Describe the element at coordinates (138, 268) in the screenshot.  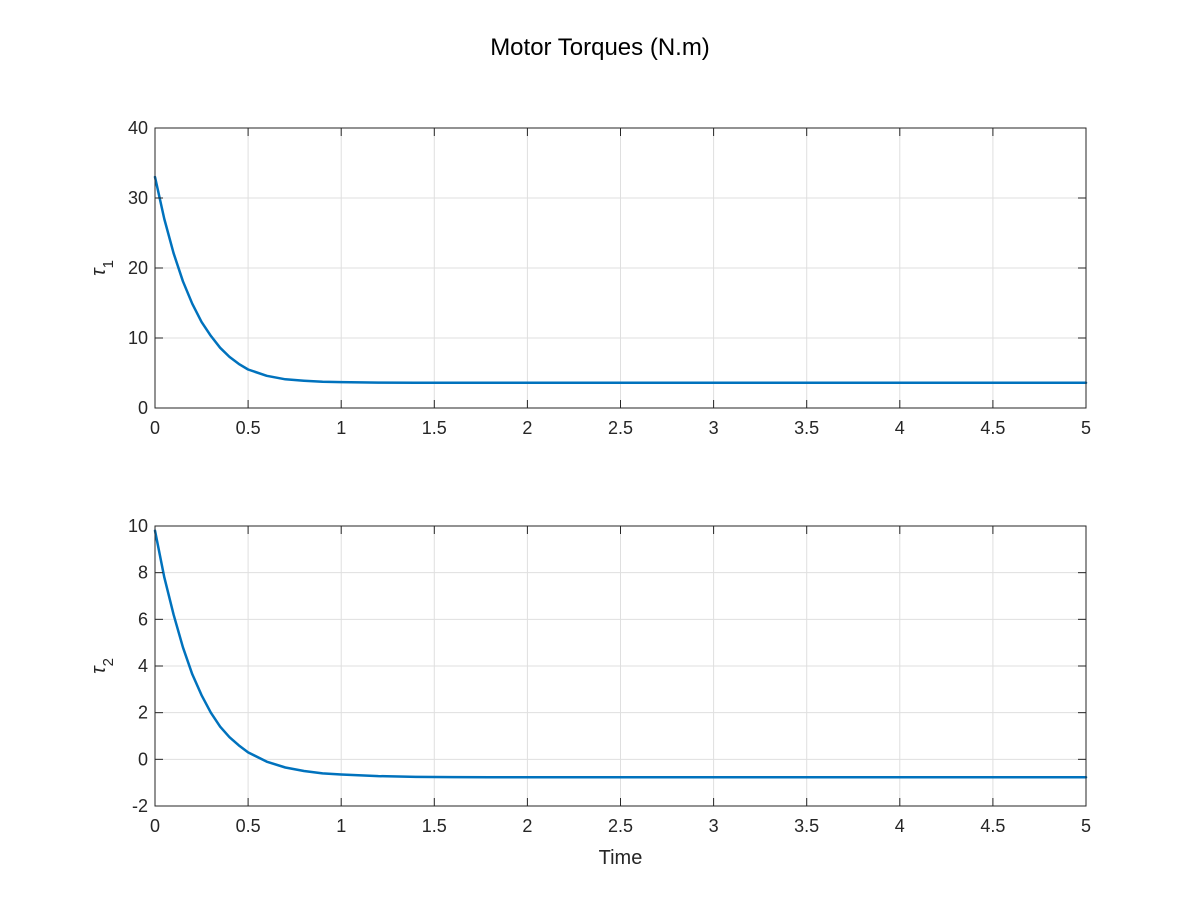
I see `y-tick-label: 20` at that location.